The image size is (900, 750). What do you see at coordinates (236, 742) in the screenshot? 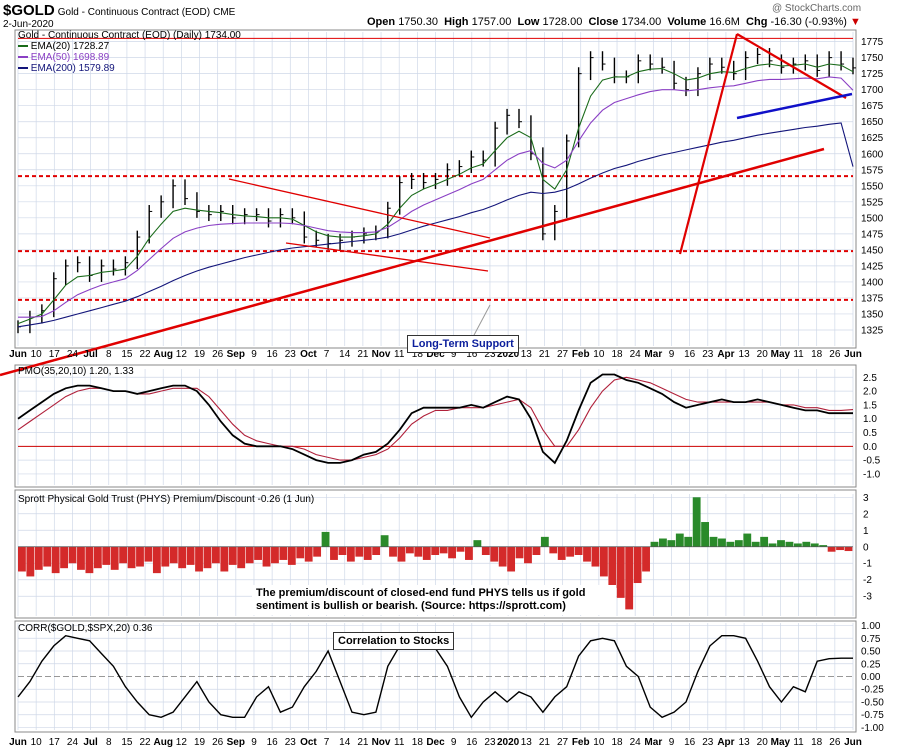
I see `x-tick-label: Sep` at bounding box center [236, 742].